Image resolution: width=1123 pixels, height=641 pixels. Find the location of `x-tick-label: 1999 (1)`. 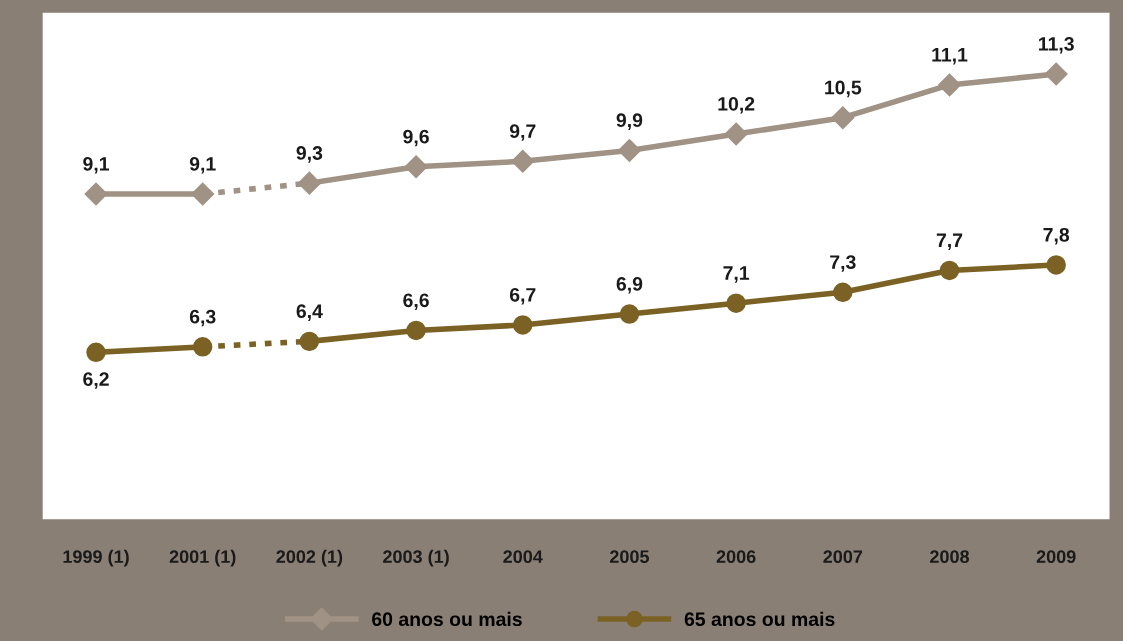

x-tick-label: 1999 (1) is located at coordinates (96, 558).